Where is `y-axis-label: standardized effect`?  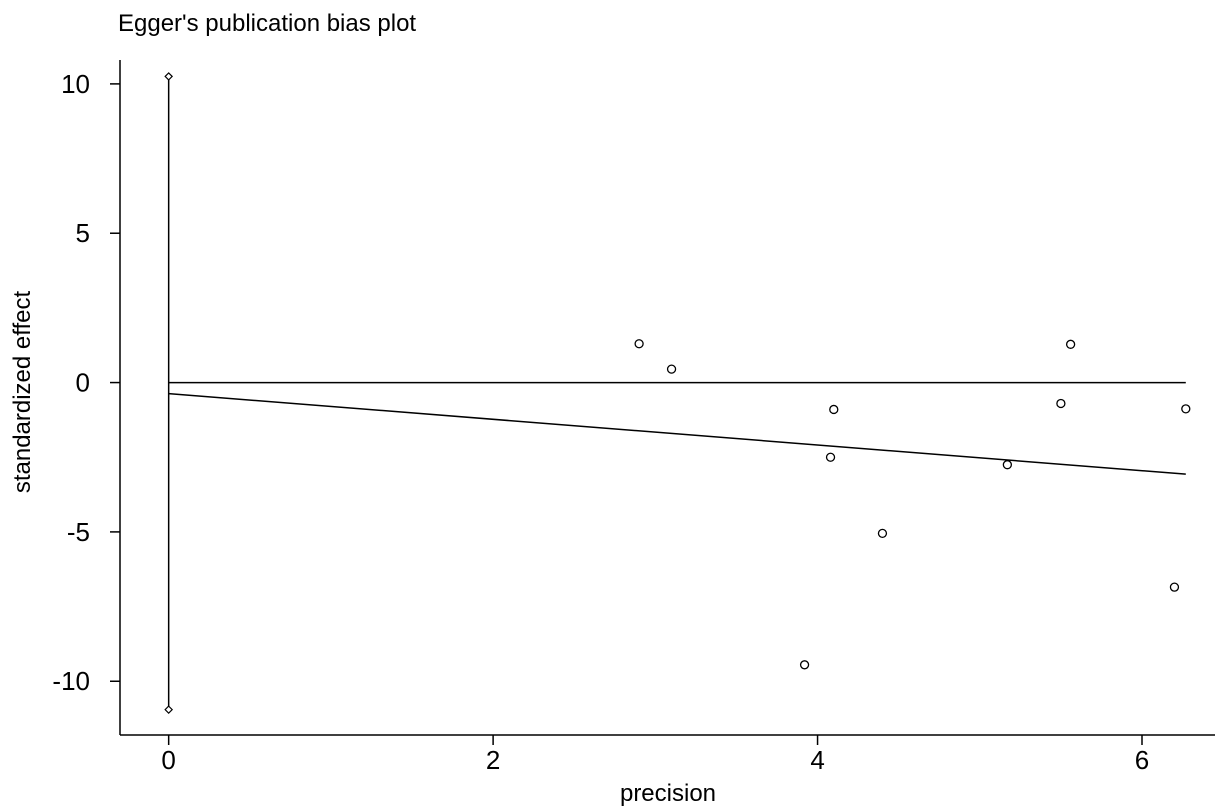 y-axis-label: standardized effect is located at coordinates (22, 391).